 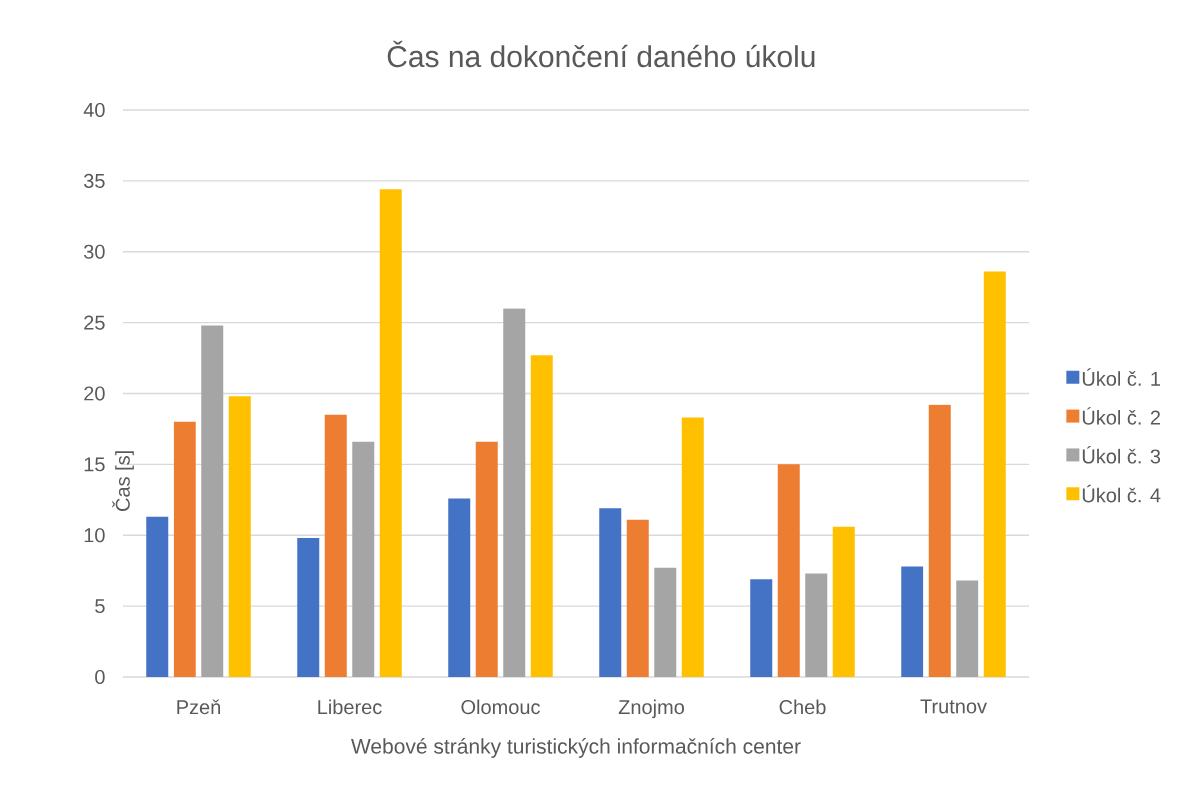 I want to click on x-tick-label: Trutnov, so click(x=953, y=706).